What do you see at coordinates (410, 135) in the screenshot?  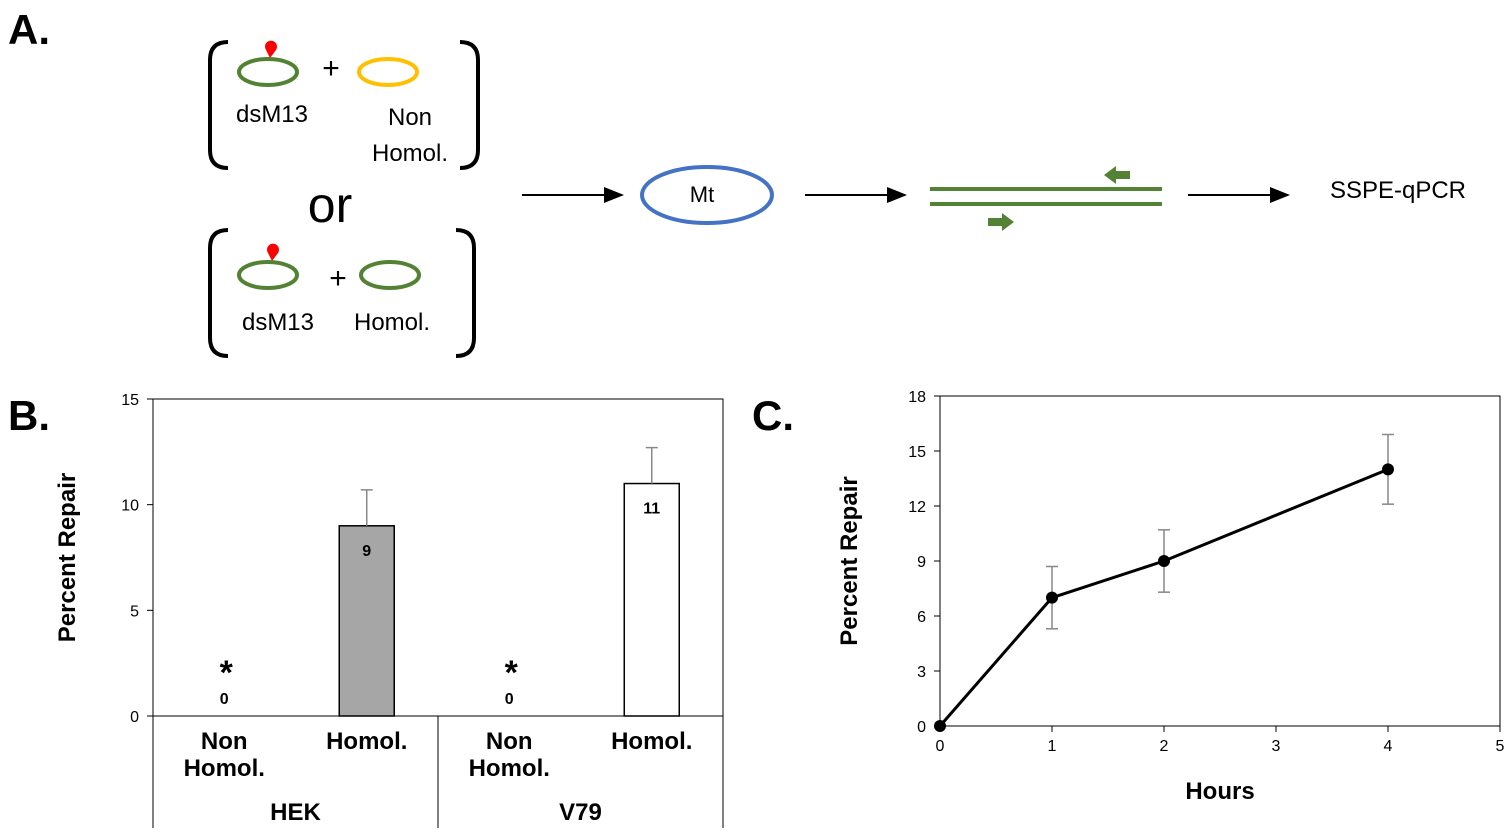 I see `partner-label: Non Homol.` at bounding box center [410, 135].